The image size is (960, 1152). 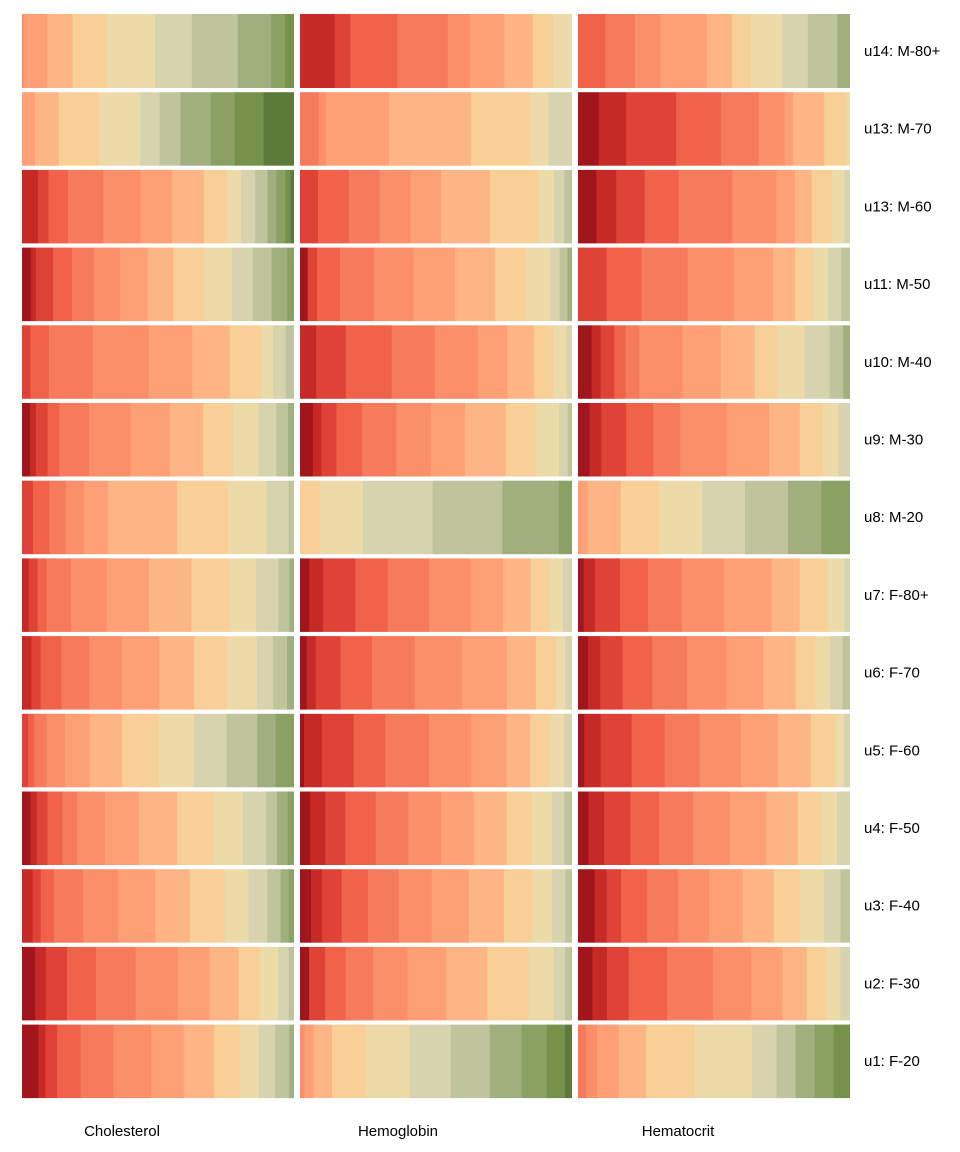 I want to click on column-separator, so click(x=853, y=555).